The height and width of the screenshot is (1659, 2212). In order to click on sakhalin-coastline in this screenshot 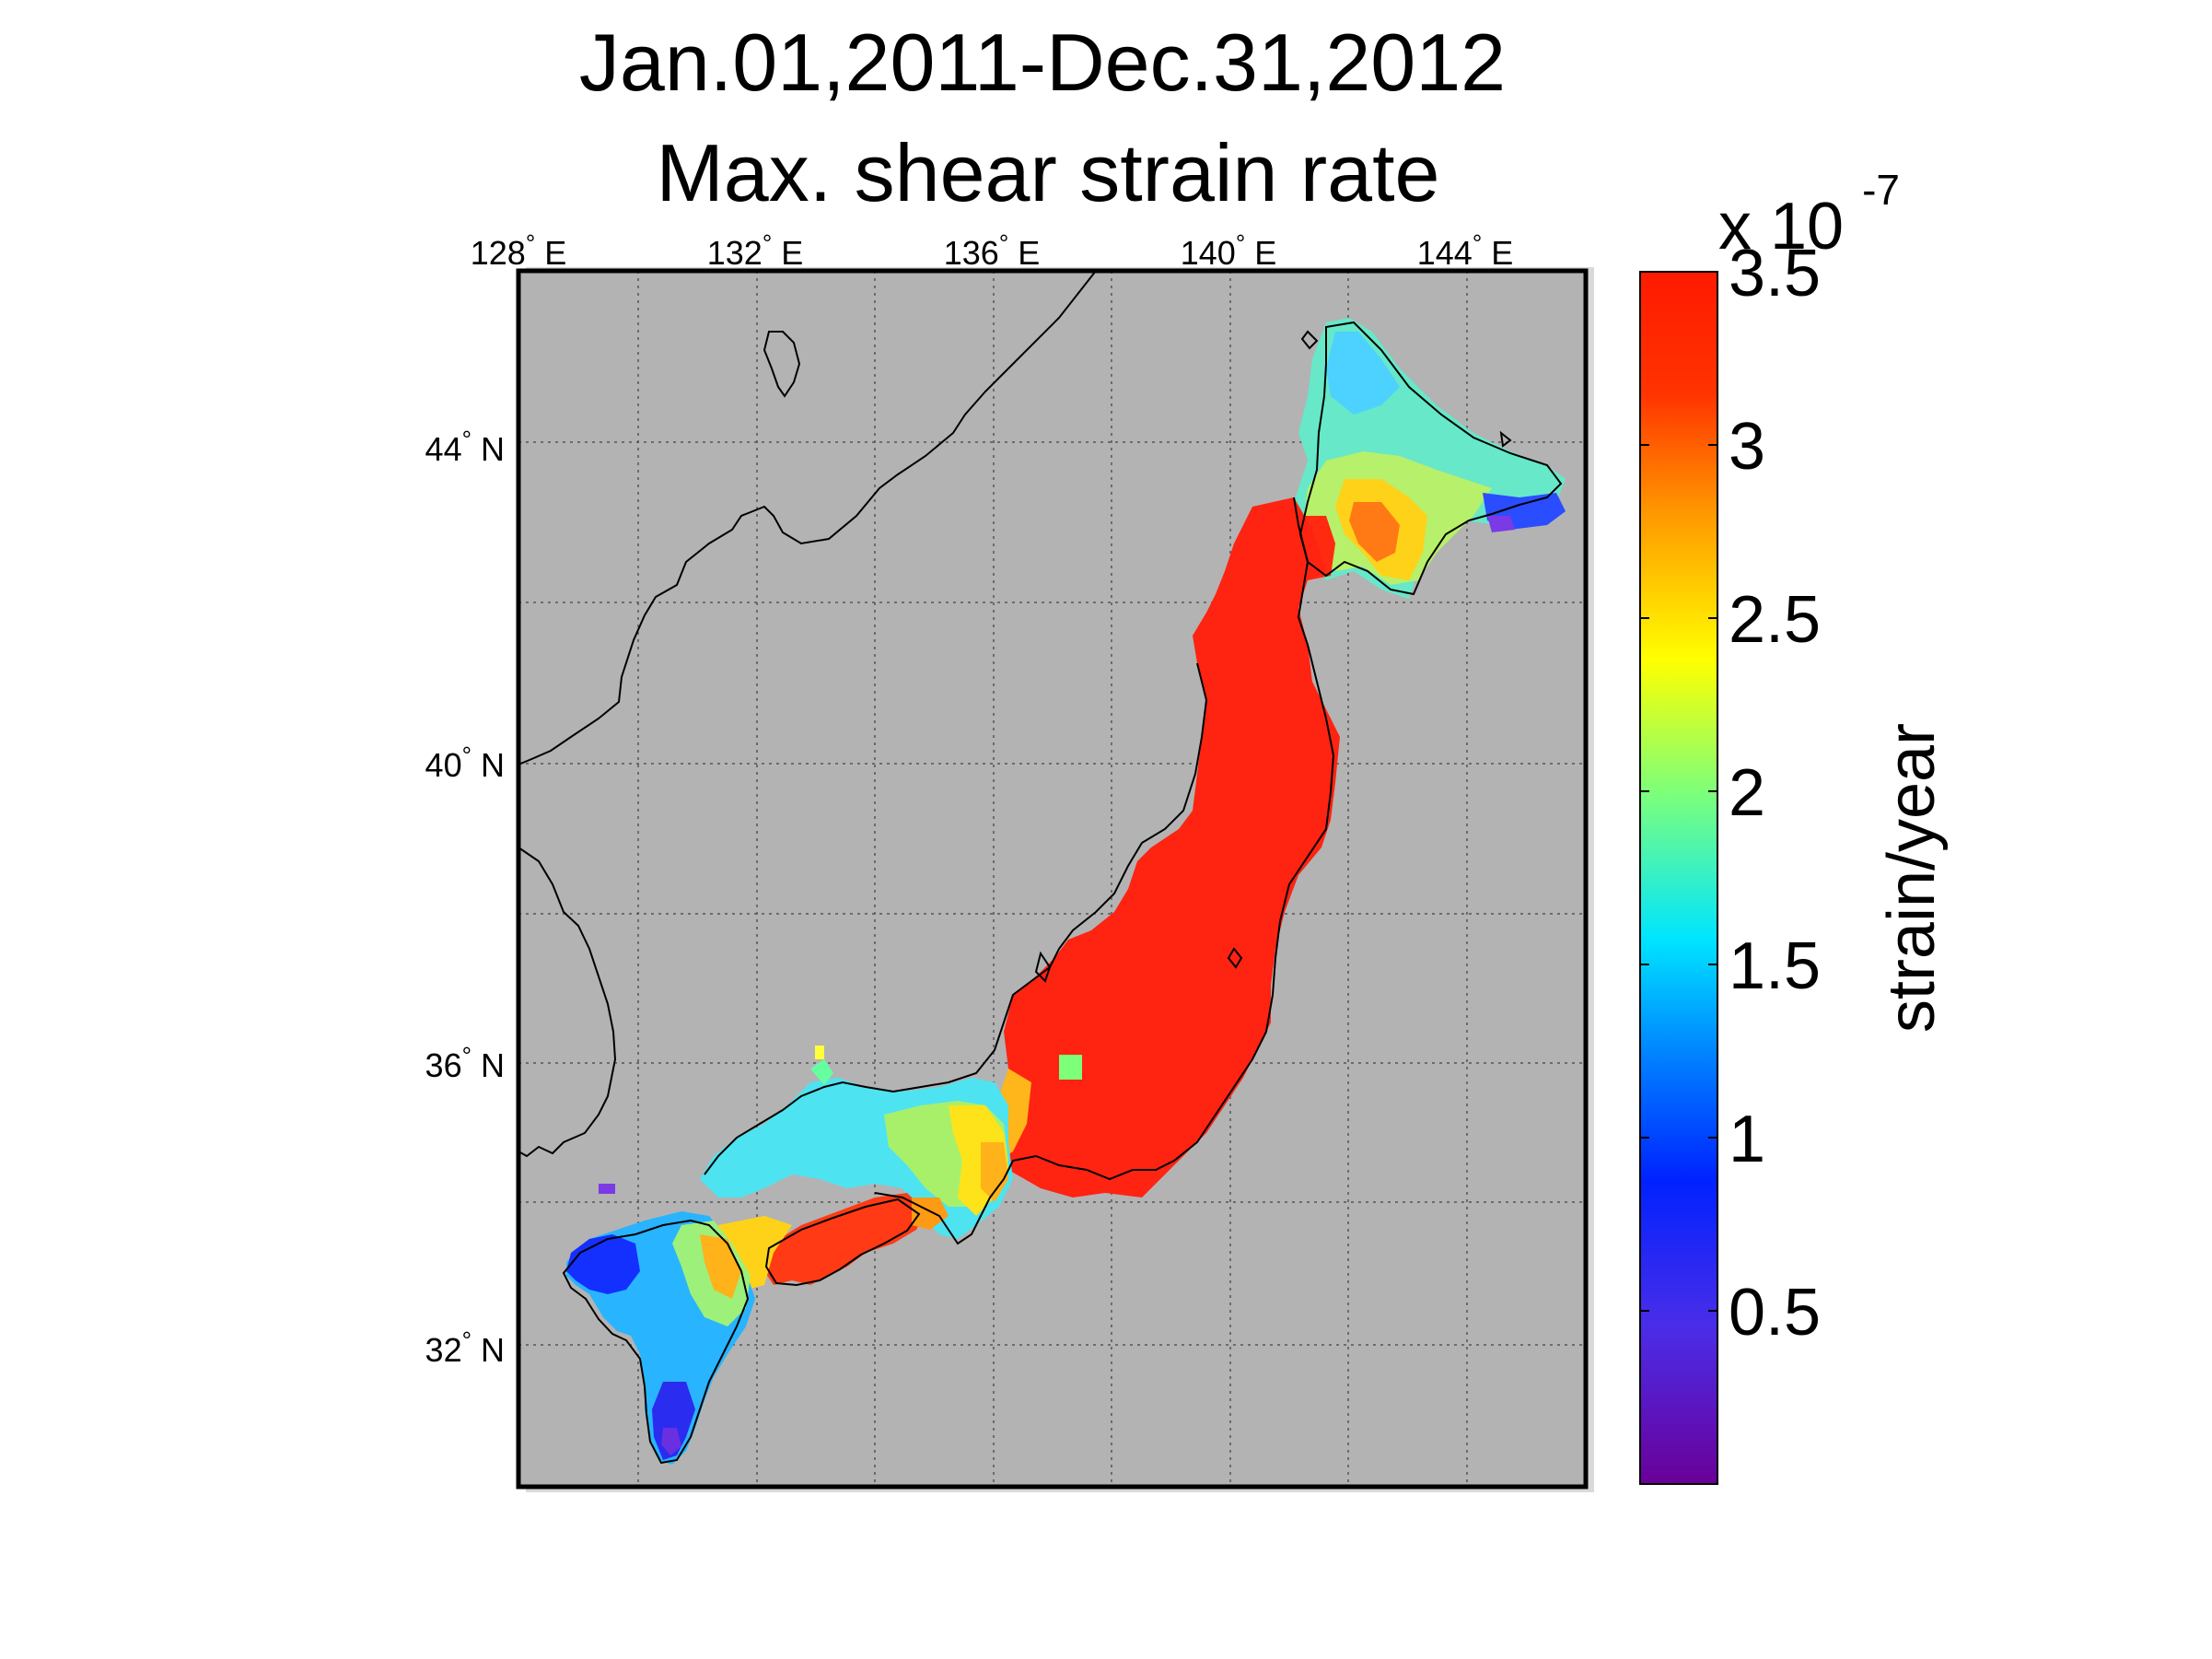, I will do `click(782, 364)`.